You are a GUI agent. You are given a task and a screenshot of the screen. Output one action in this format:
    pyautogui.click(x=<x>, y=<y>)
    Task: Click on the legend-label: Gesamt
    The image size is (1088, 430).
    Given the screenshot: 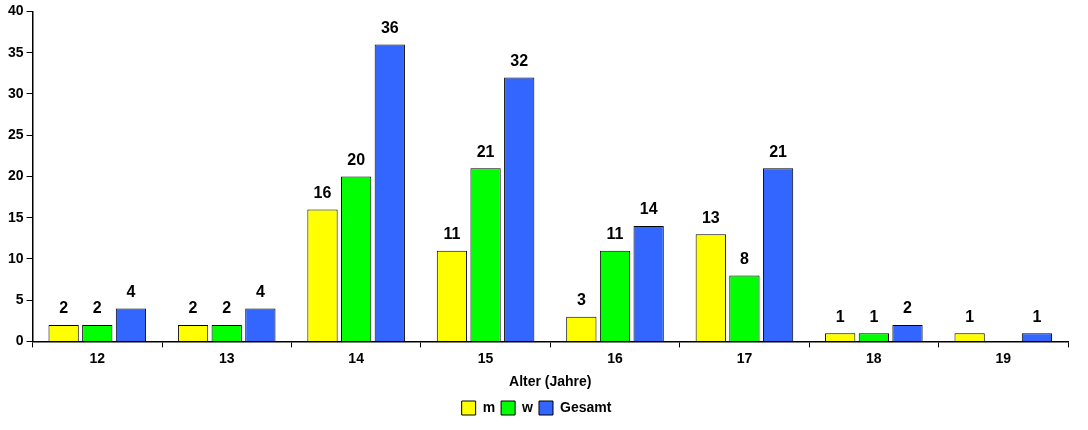 What is the action you would take?
    pyautogui.click(x=585, y=406)
    